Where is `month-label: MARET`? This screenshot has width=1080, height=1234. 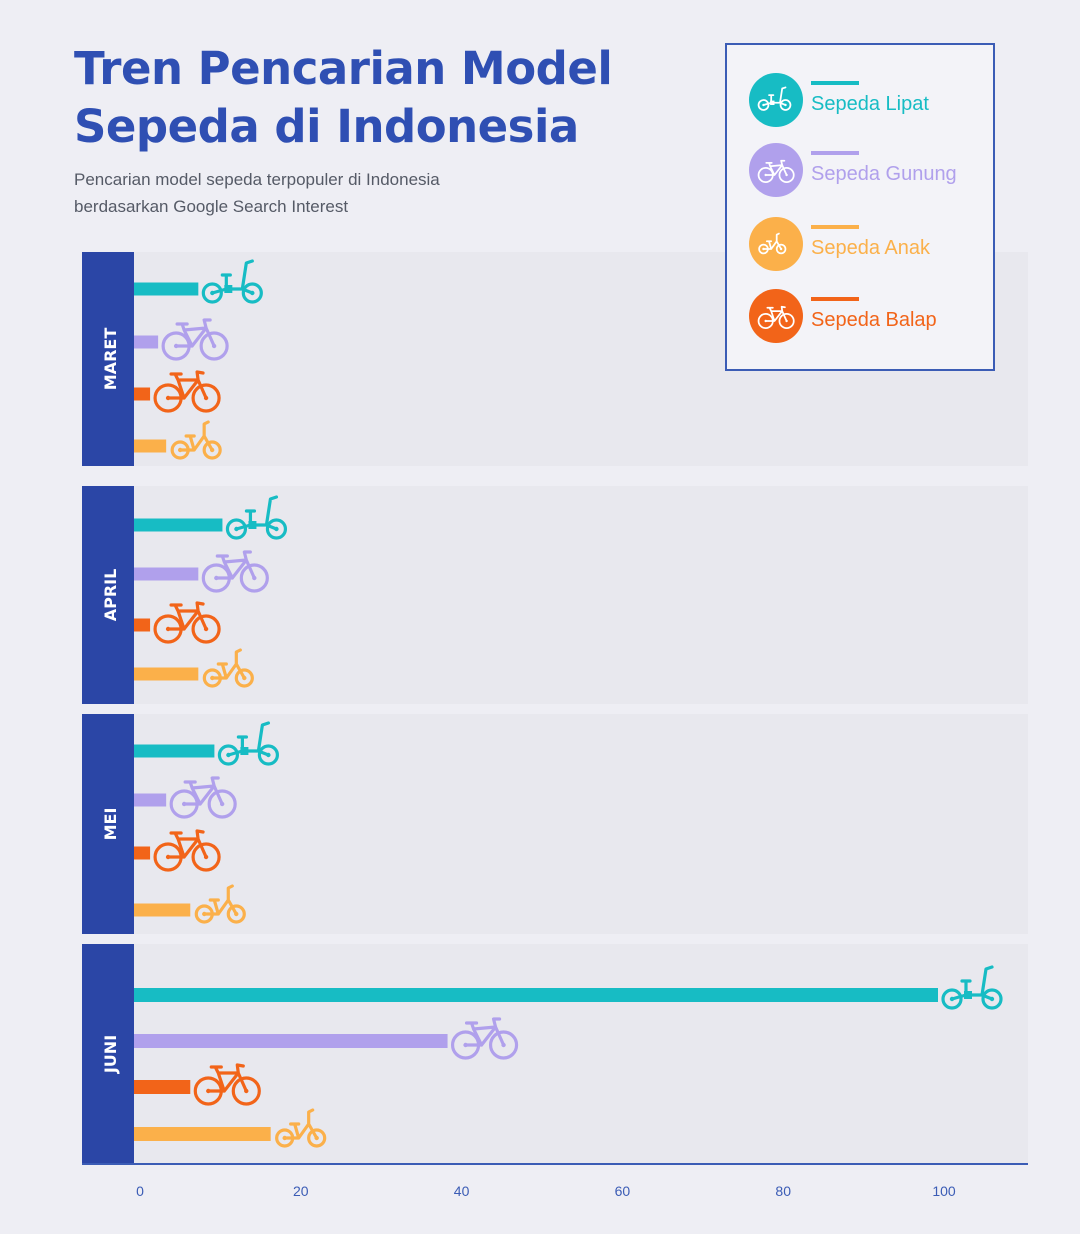 month-label: MARET is located at coordinates (110, 359).